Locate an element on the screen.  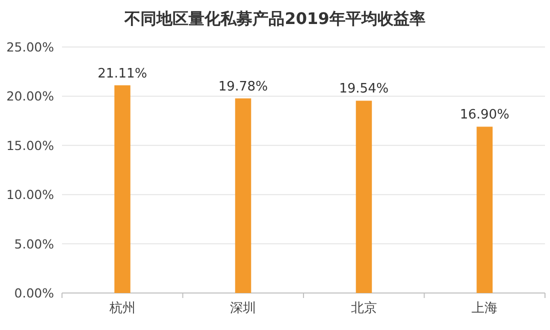
x-tick-label: 上海 is located at coordinates (485, 308).